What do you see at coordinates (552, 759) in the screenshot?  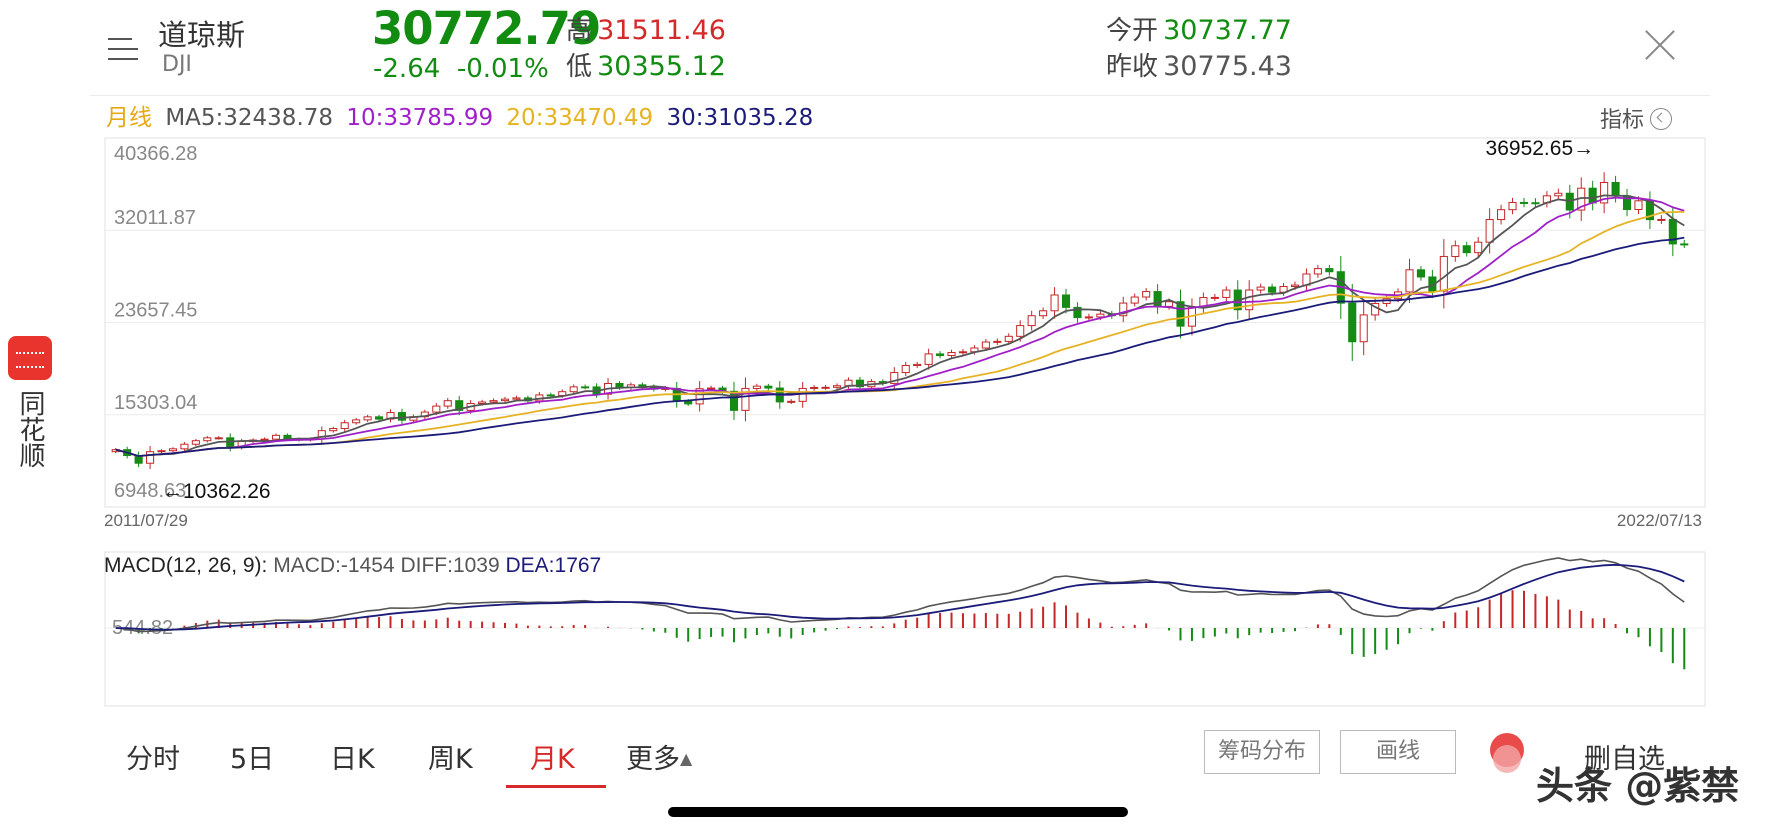 I see `tab-monthly-k: 月K` at bounding box center [552, 759].